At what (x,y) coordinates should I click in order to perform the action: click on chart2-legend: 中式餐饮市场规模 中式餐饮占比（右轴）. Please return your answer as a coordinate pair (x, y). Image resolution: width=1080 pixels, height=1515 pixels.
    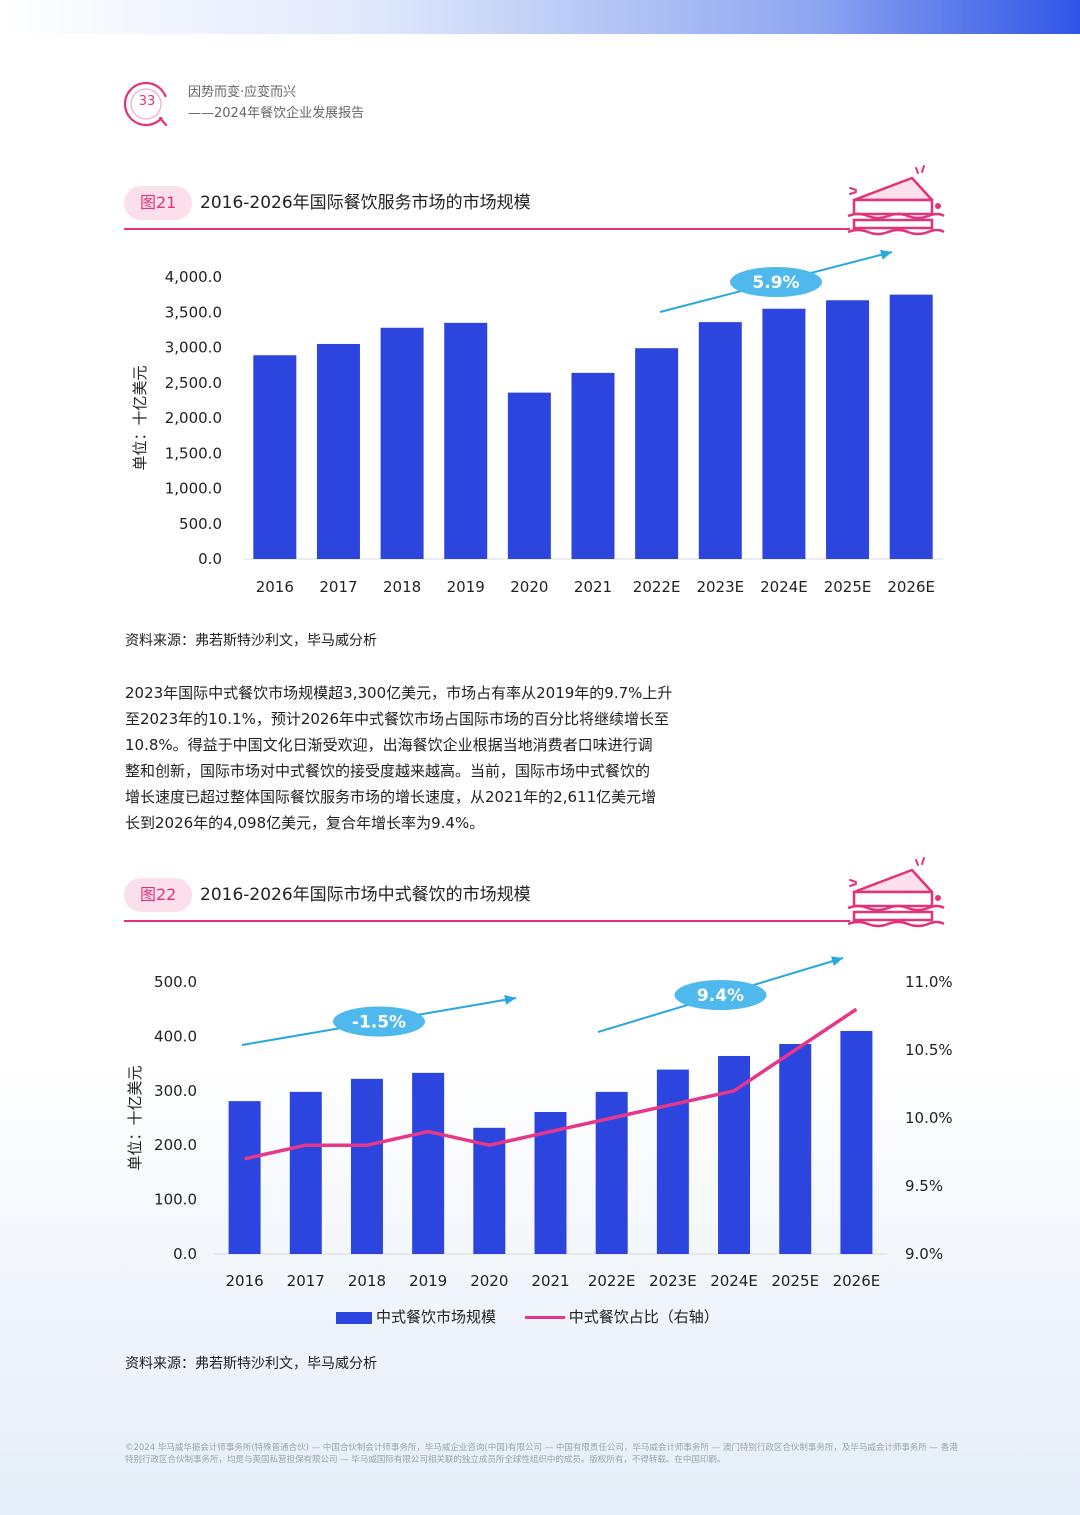
    Looking at the image, I should click on (539, 1318).